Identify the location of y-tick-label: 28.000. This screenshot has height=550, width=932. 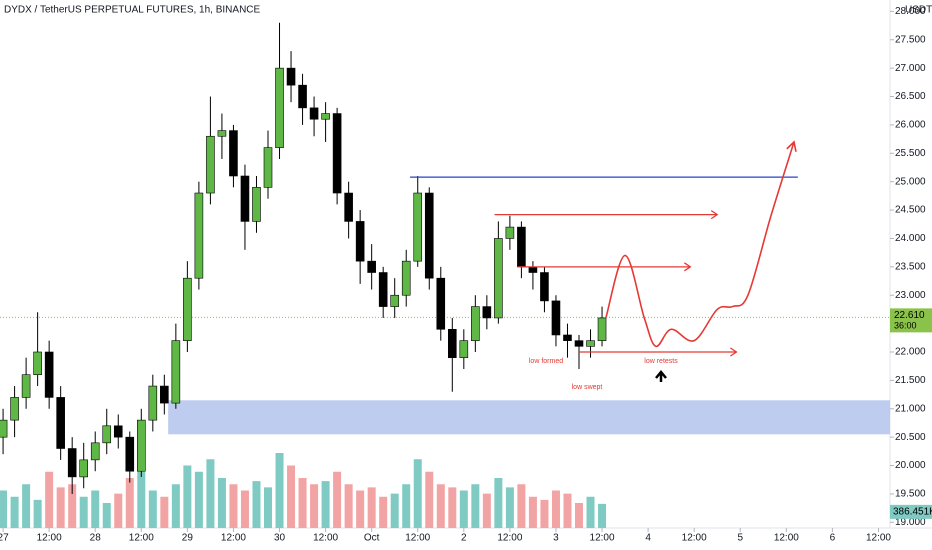
(910, 11).